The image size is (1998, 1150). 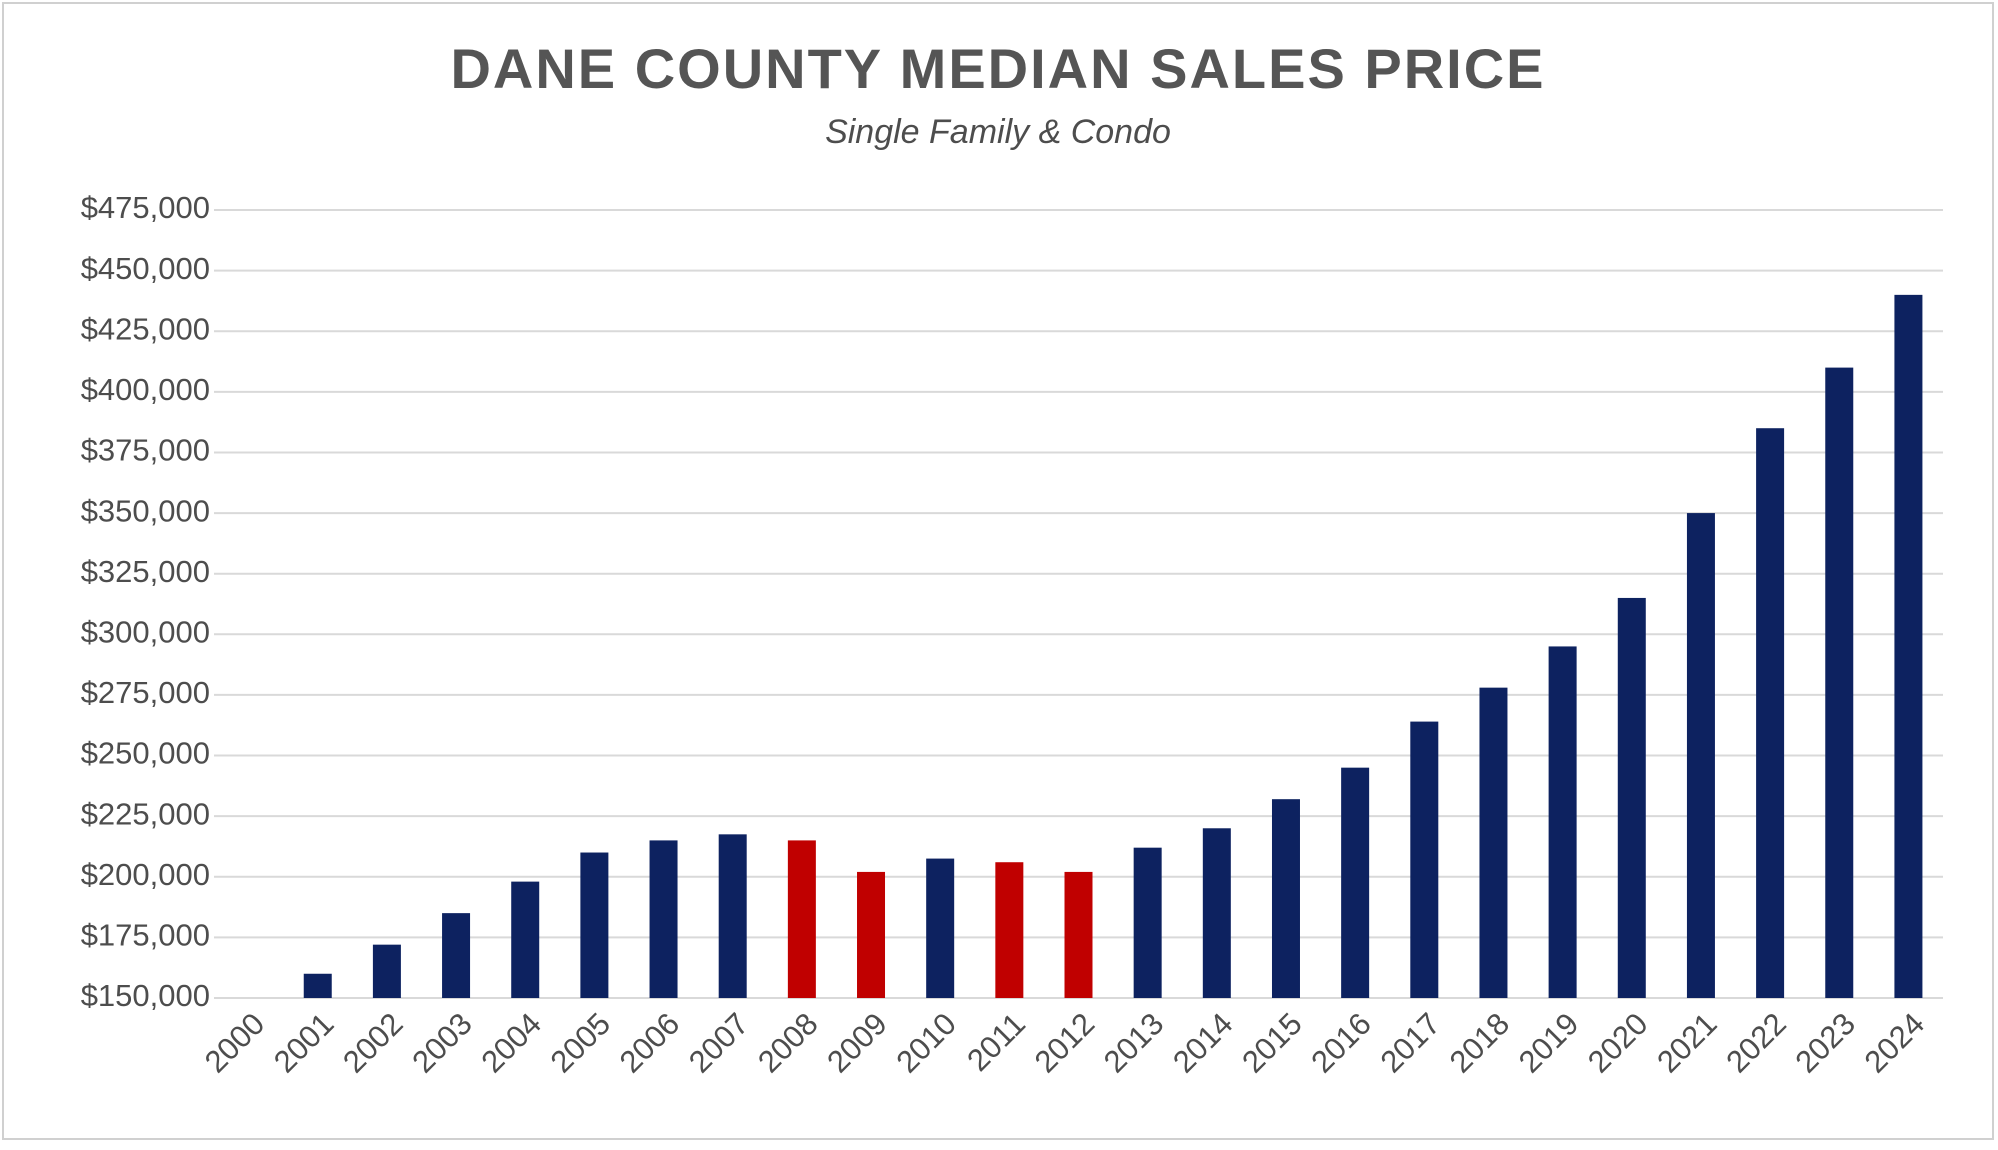 What do you see at coordinates (145, 813) in the screenshot?
I see `y-tick-label: $225,000` at bounding box center [145, 813].